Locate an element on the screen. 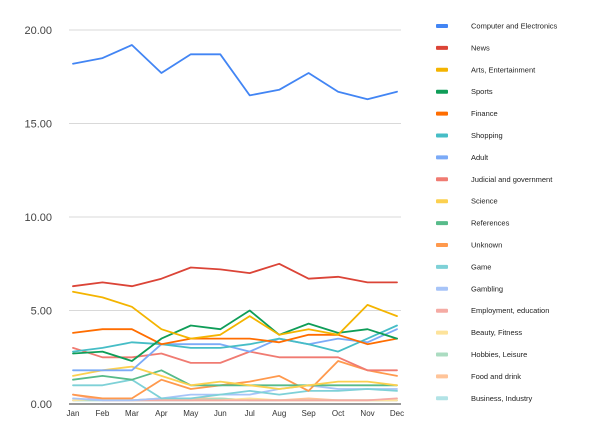 The height and width of the screenshot is (441, 600). y-tick-label: 20.00 is located at coordinates (38, 31).